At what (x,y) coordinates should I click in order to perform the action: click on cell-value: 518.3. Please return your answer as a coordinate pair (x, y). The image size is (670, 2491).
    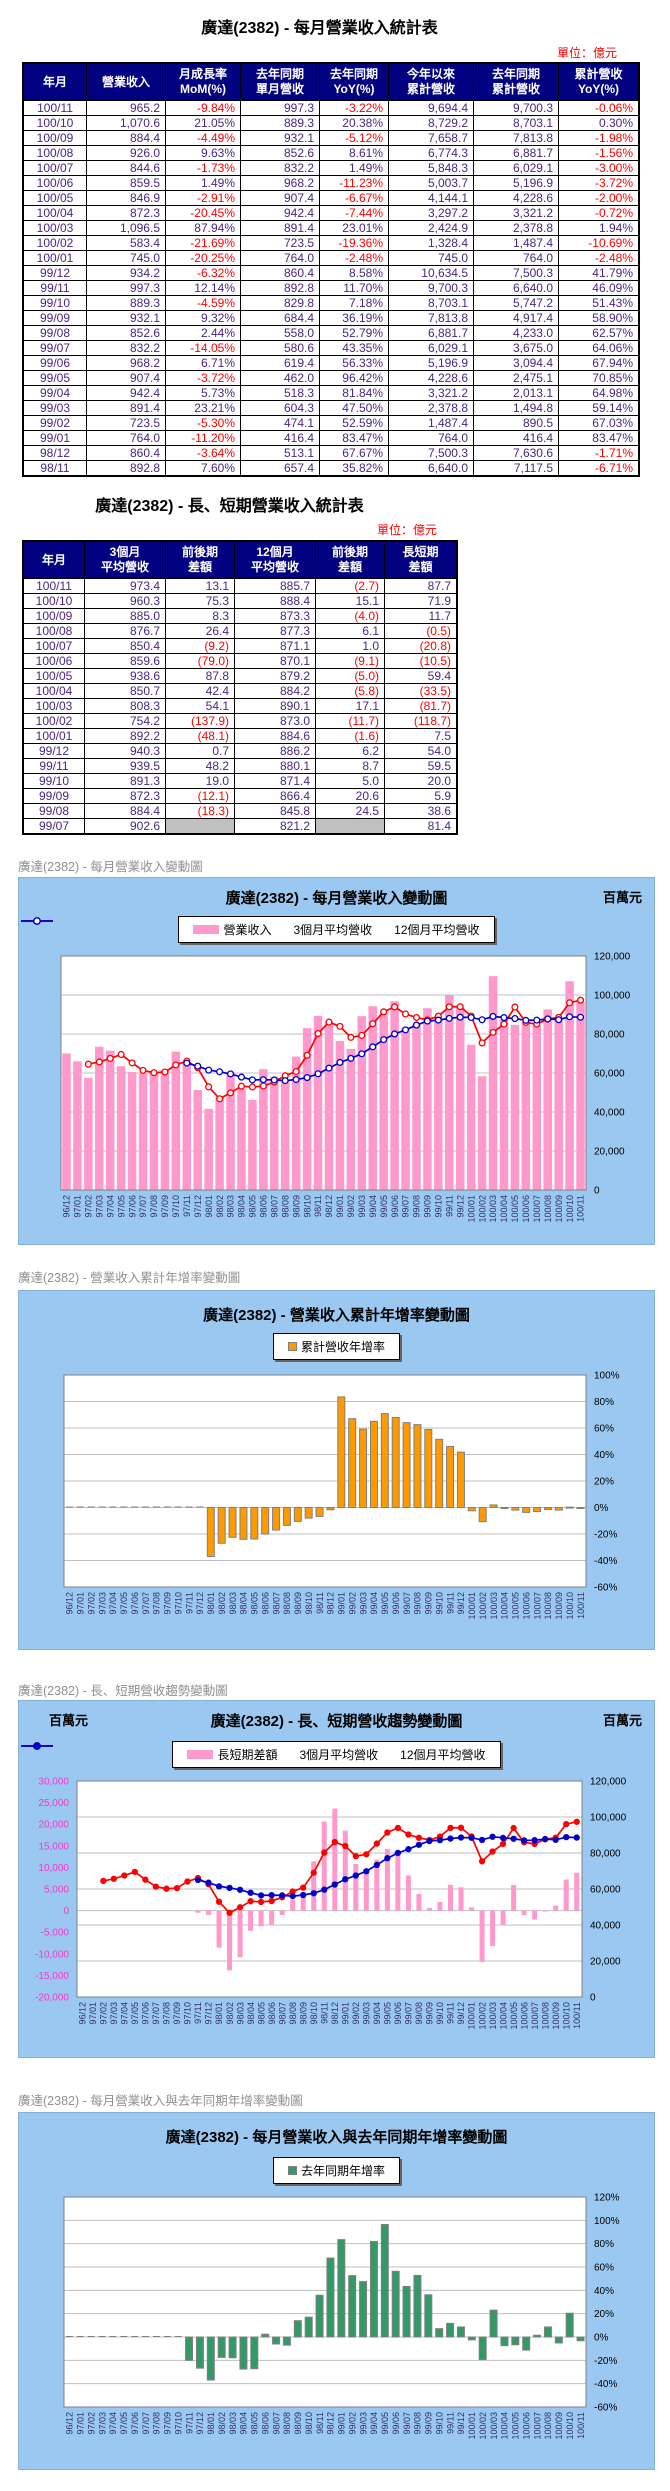
    Looking at the image, I should click on (280, 393).